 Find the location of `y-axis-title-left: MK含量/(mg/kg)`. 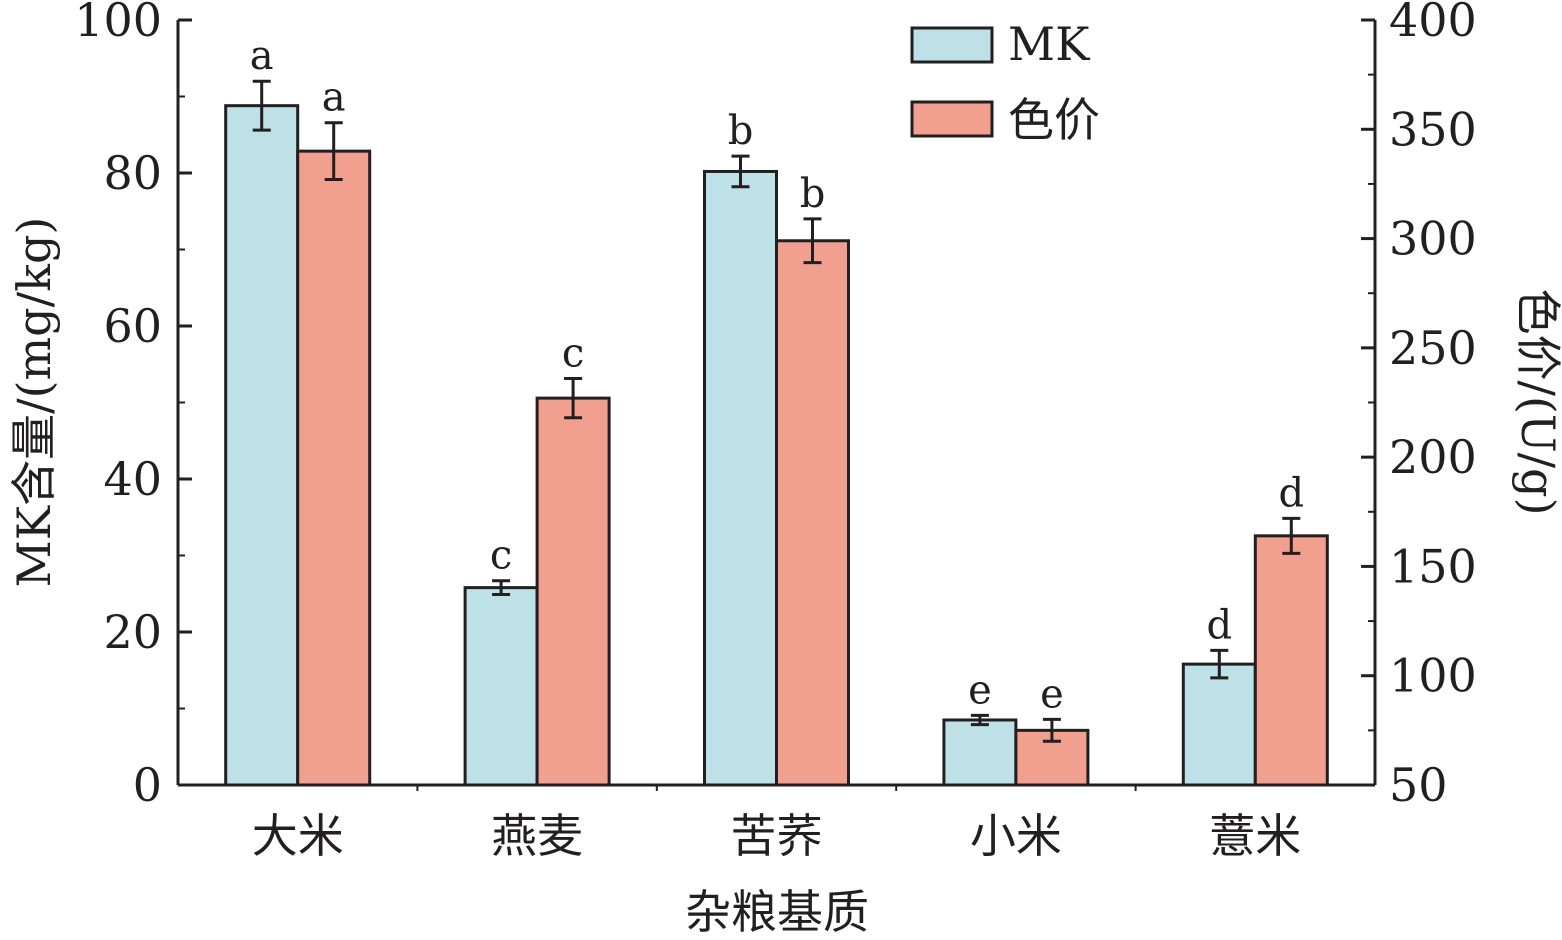

y-axis-title-left: MK含量/(mg/kg) is located at coordinates (34, 402).